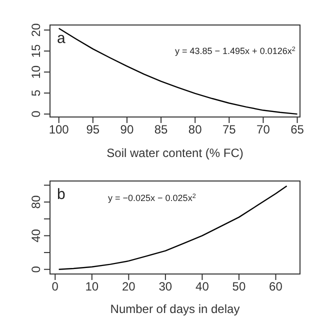 The height and width of the screenshot is (320, 320). I want to click on x-tick-label: 10, so click(92, 287).